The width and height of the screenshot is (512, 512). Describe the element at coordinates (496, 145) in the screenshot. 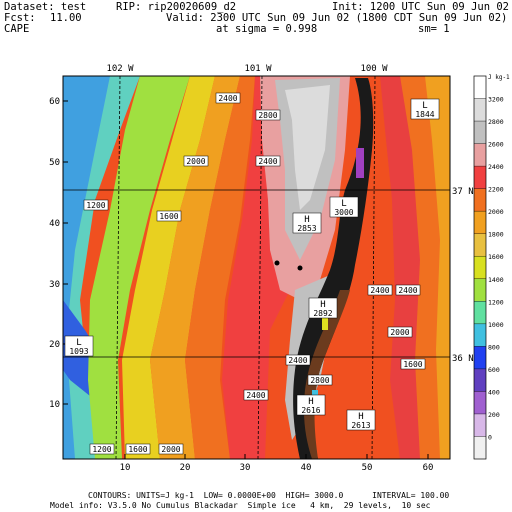

I see `colorbar-label: 2600` at that location.